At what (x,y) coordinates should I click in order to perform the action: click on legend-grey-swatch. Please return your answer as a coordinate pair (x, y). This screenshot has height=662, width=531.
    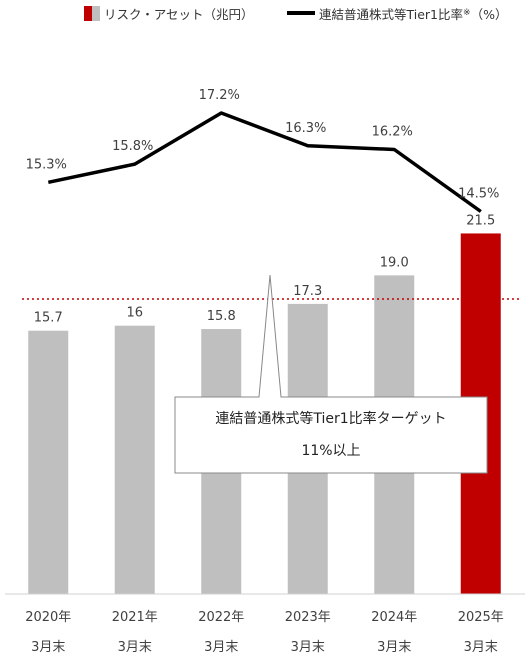
    Looking at the image, I should click on (96, 13).